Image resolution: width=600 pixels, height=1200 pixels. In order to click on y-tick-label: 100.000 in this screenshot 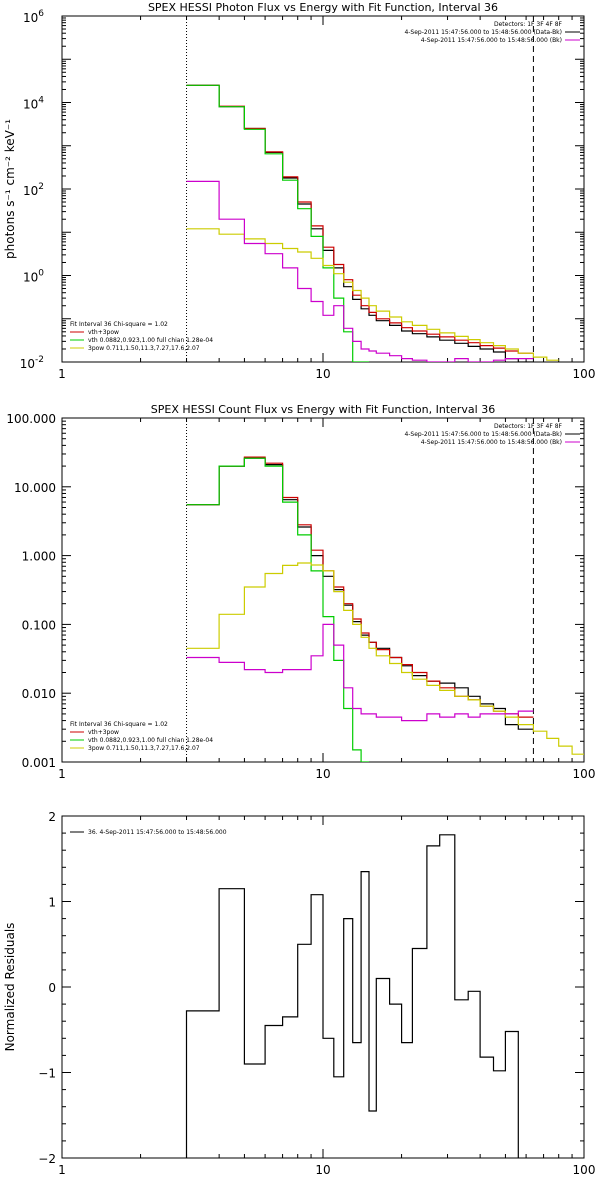, I will do `click(31, 419)`.